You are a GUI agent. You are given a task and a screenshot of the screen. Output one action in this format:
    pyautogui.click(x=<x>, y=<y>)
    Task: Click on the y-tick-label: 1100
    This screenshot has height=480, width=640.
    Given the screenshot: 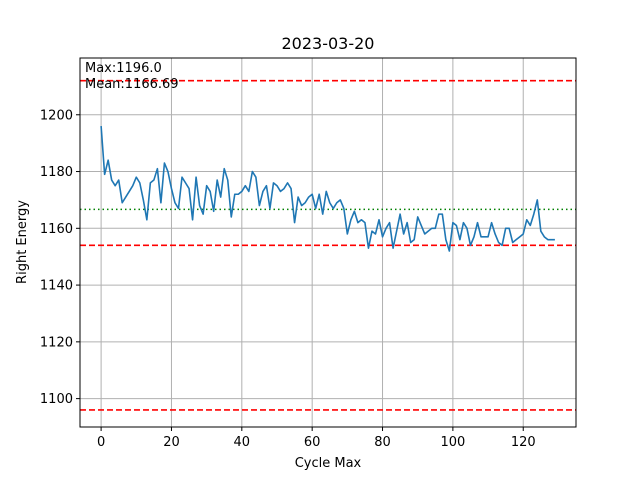 What is the action you would take?
    pyautogui.click(x=56, y=399)
    